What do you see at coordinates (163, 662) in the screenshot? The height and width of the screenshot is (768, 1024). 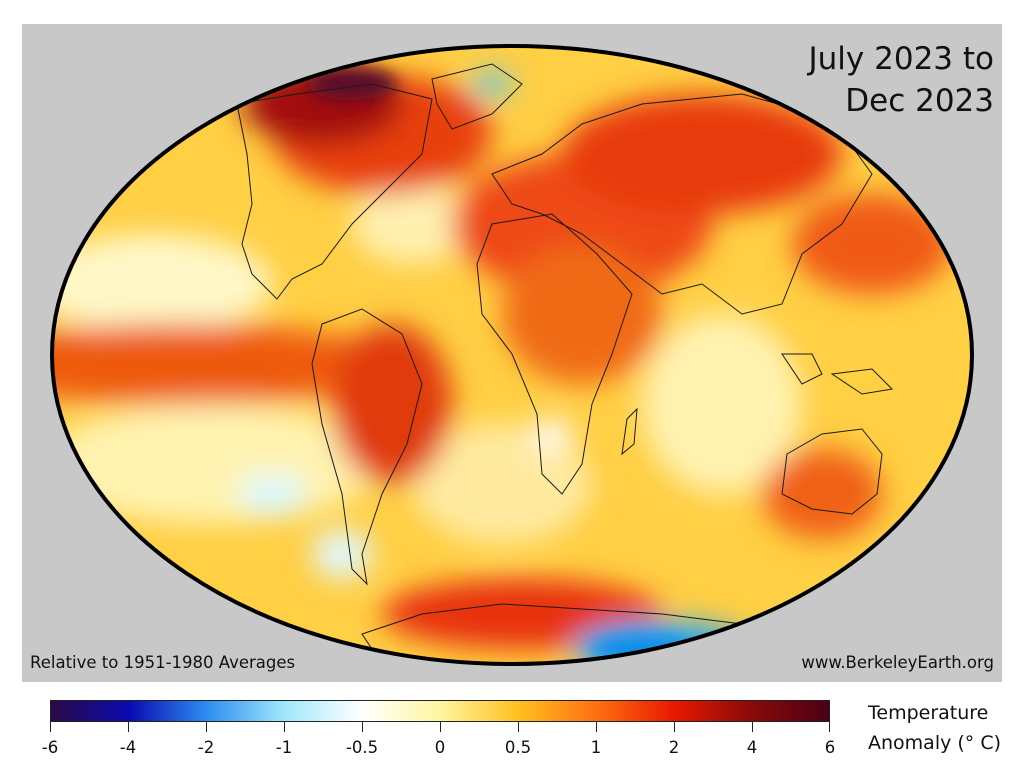 I see `baseline-note: Relative to 1951-1980 Averages` at bounding box center [163, 662].